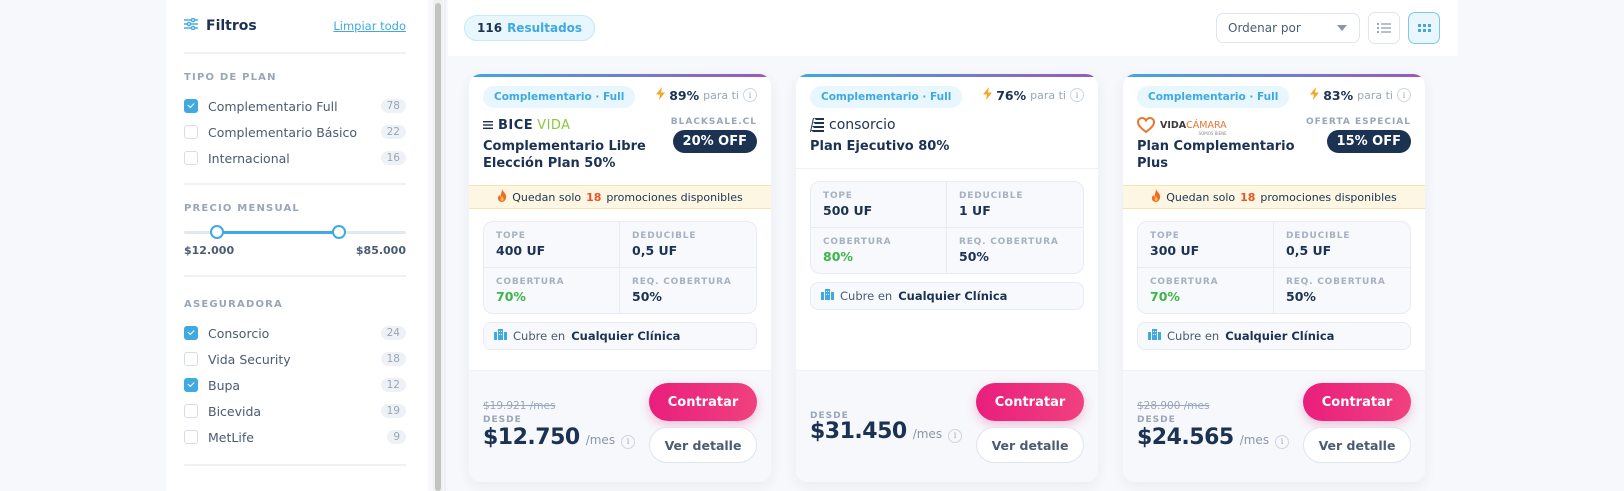 The width and height of the screenshot is (1624, 491). Describe the element at coordinates (295, 158) in the screenshot. I see `plan-type-option-internacional: Internacional 16` at that location.